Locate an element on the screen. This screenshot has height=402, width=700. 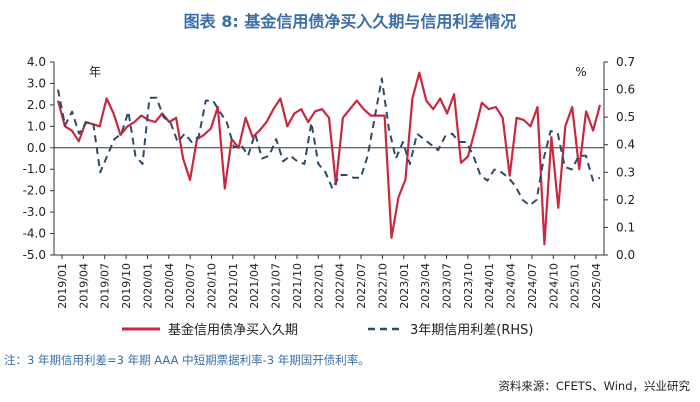
left-tick-label: -4.0 is located at coordinates (34, 234).